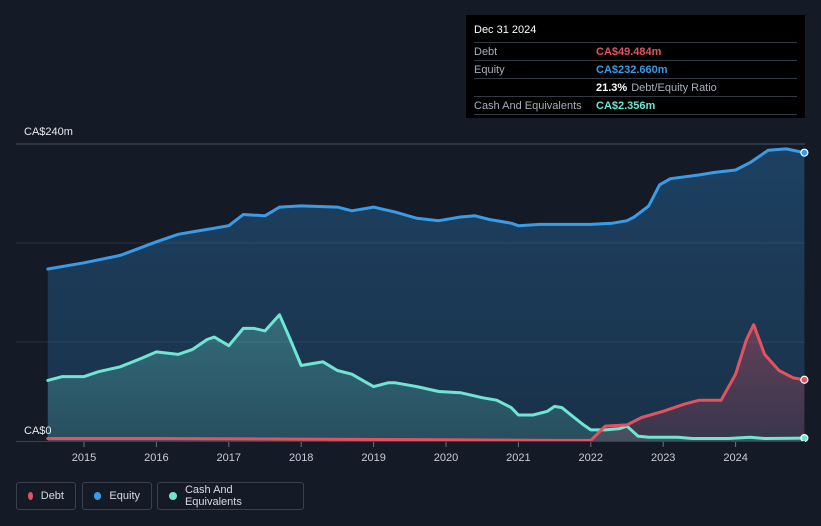  What do you see at coordinates (804, 379) in the screenshot?
I see `debt-end-point` at bounding box center [804, 379].